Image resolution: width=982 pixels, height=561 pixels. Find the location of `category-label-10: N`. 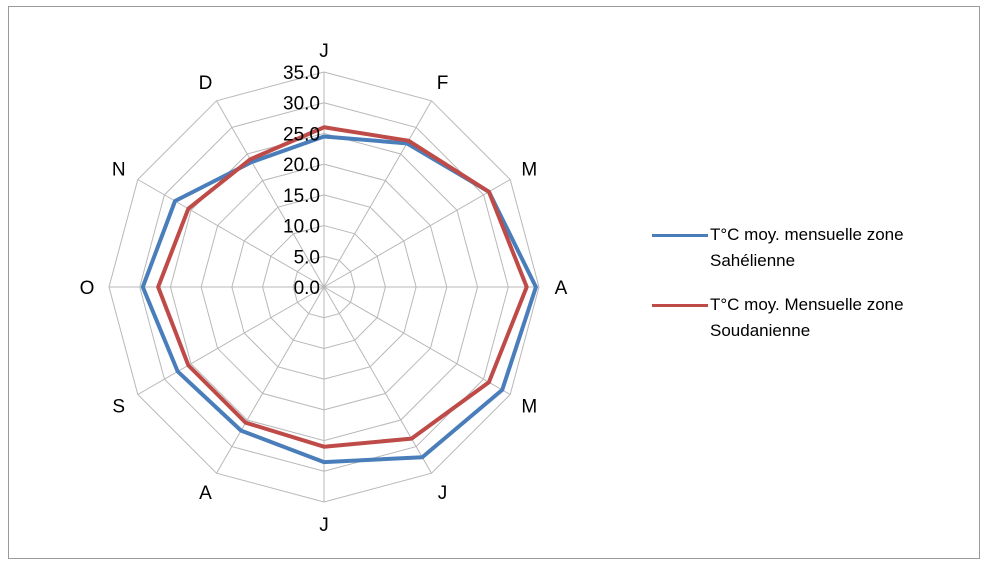

category-label-10: N is located at coordinates (119, 170).